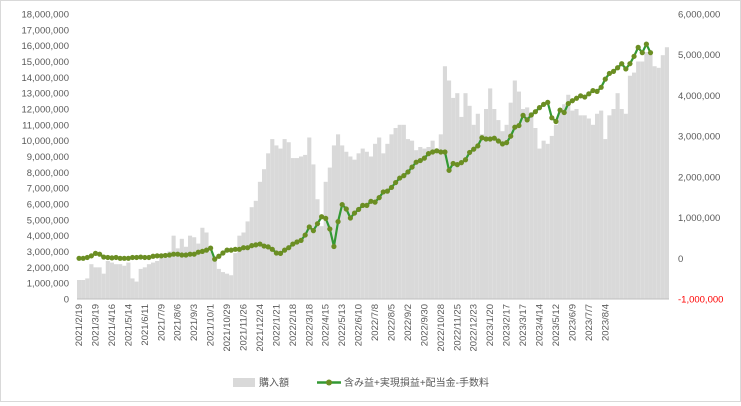 This screenshot has width=741, height=406. Describe the element at coordinates (589, 322) in the screenshot. I see `x-tick-label: 2023/7/7` at that location.